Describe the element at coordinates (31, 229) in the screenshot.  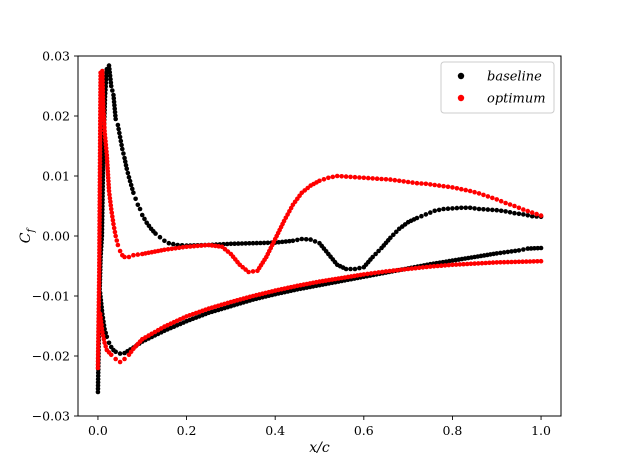
I see `y-axis-title-subscript: f` at that location.